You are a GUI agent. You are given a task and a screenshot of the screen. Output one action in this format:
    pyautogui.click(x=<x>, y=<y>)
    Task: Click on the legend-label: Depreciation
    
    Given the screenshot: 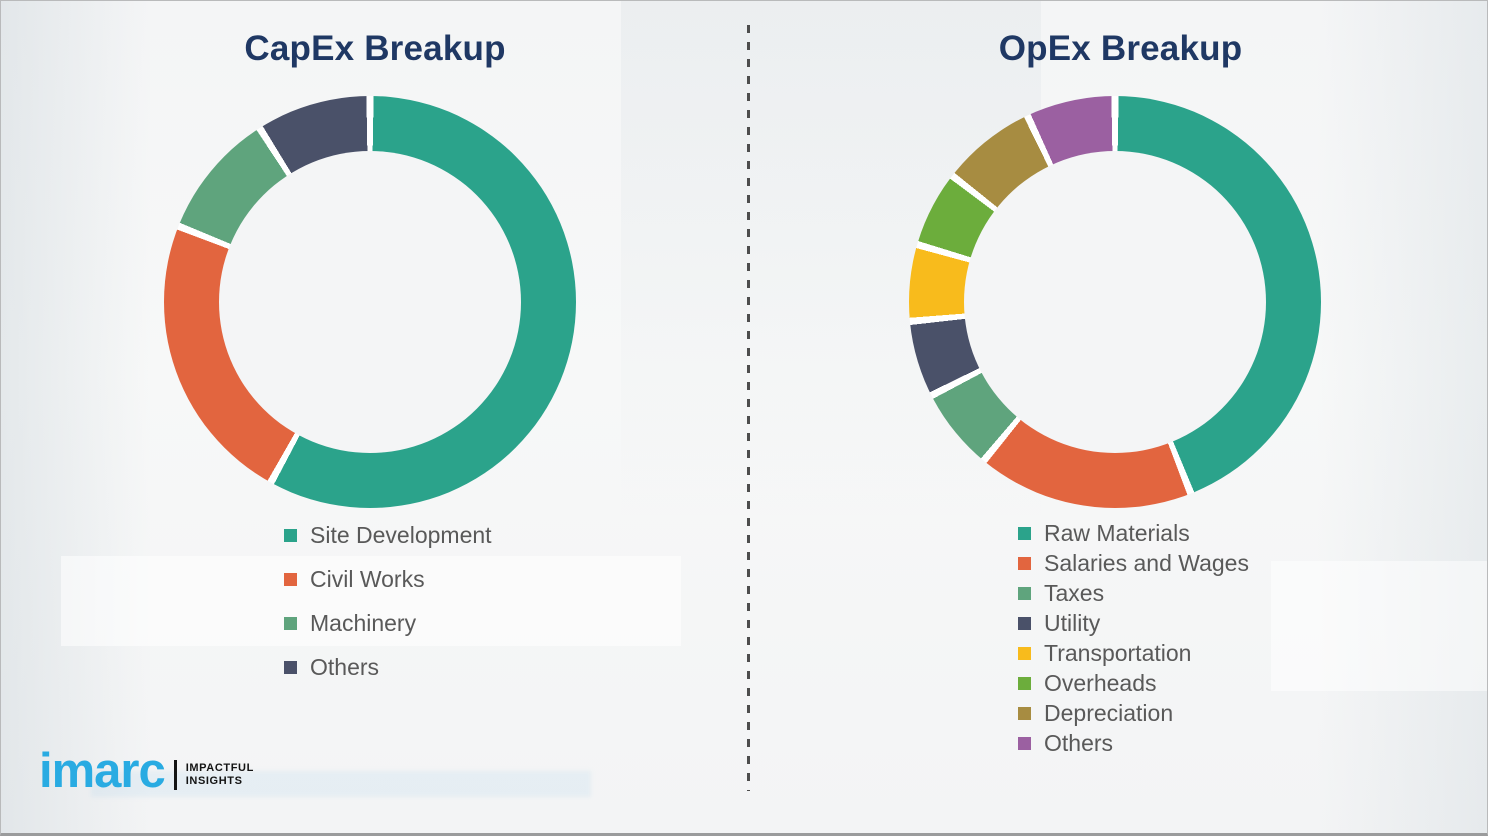 What is the action you would take?
    pyautogui.click(x=1109, y=712)
    